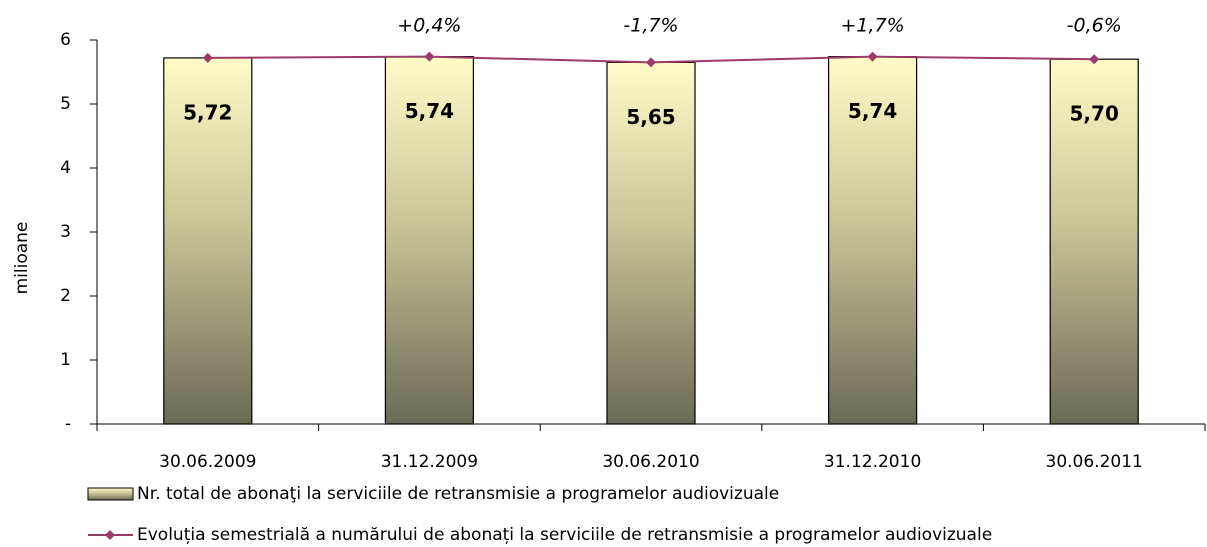 The image size is (1207, 547). What do you see at coordinates (872, 462) in the screenshot?
I see `x-tick-label: 31.12.2010` at bounding box center [872, 462].